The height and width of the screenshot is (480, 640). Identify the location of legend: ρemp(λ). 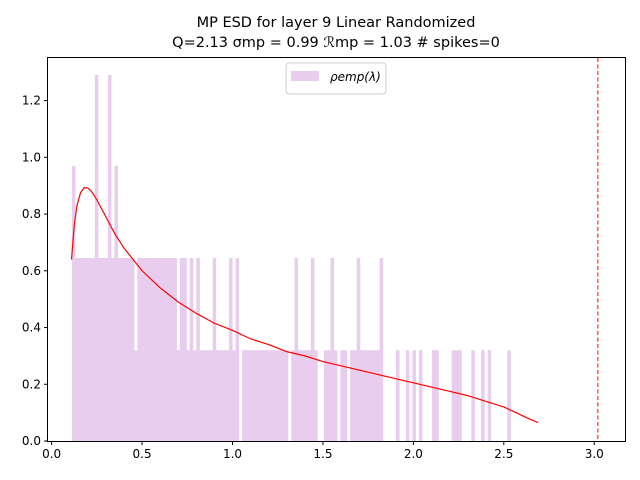
(336, 78).